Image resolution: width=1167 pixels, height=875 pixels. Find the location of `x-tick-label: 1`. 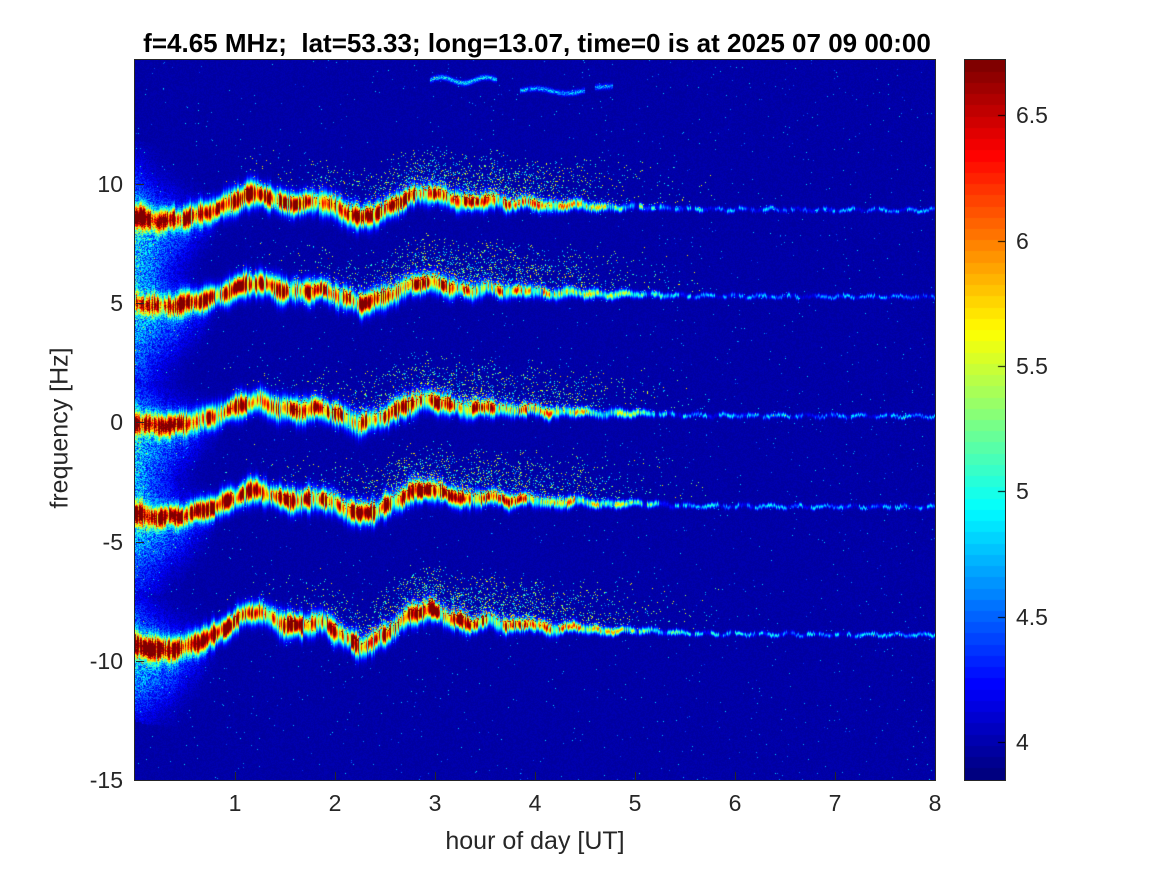

x-tick-label: 1 is located at coordinates (235, 803).